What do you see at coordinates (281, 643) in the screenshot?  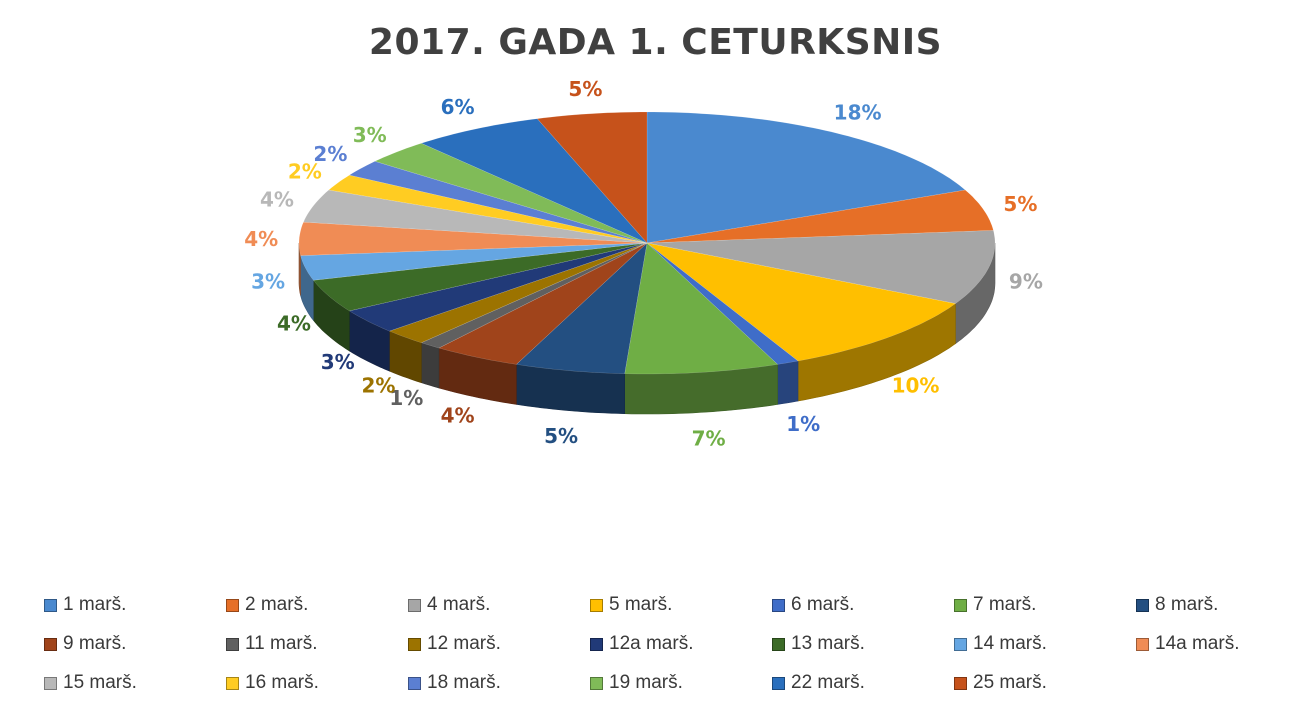 I see `legend-label: 11 marš.` at bounding box center [281, 643].